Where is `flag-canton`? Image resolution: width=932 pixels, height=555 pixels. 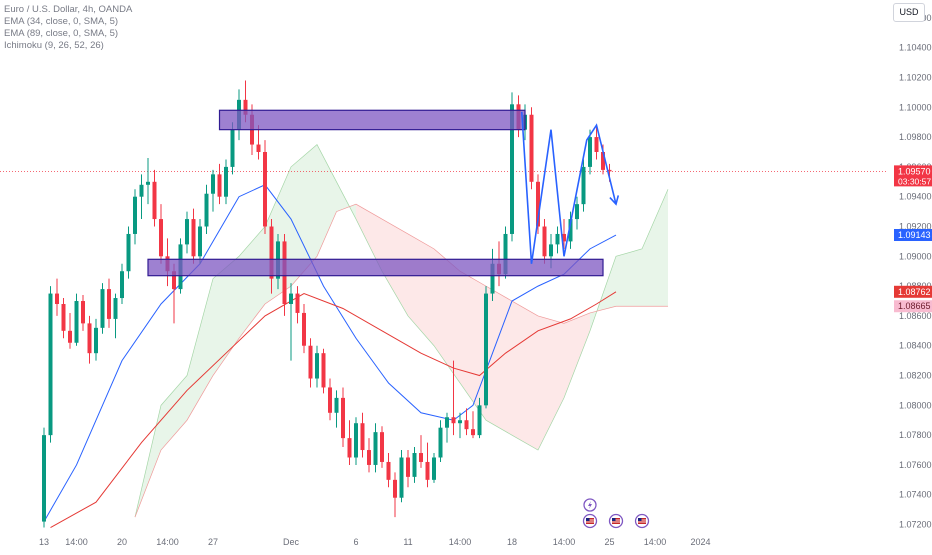 flag-canton is located at coordinates (614, 519).